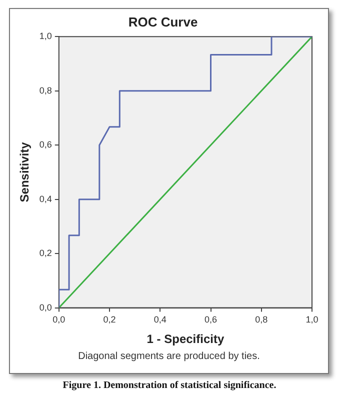 The image size is (339, 397). What do you see at coordinates (25, 172) in the screenshot?
I see `y-axis-title: Sensitivity` at bounding box center [25, 172].